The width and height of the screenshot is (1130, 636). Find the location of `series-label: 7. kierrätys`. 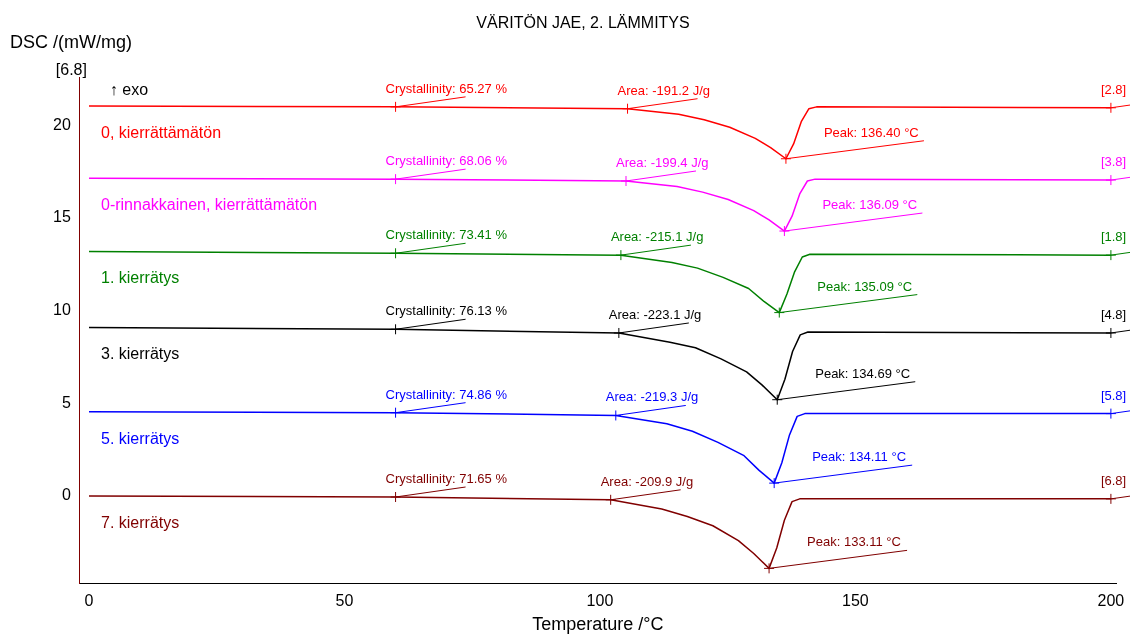

series-label: 7. kierrätys is located at coordinates (140, 523).